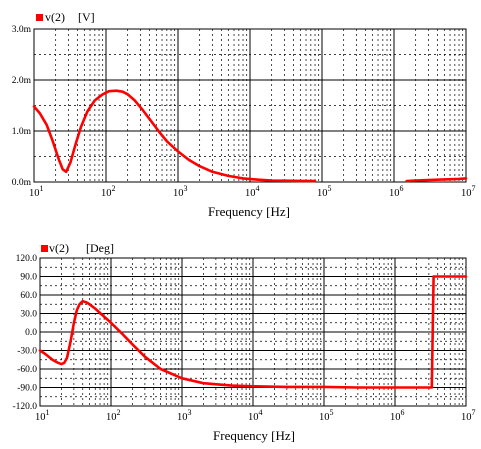  I want to click on phase-x-tick-label: 10⁷, so click(468, 415).